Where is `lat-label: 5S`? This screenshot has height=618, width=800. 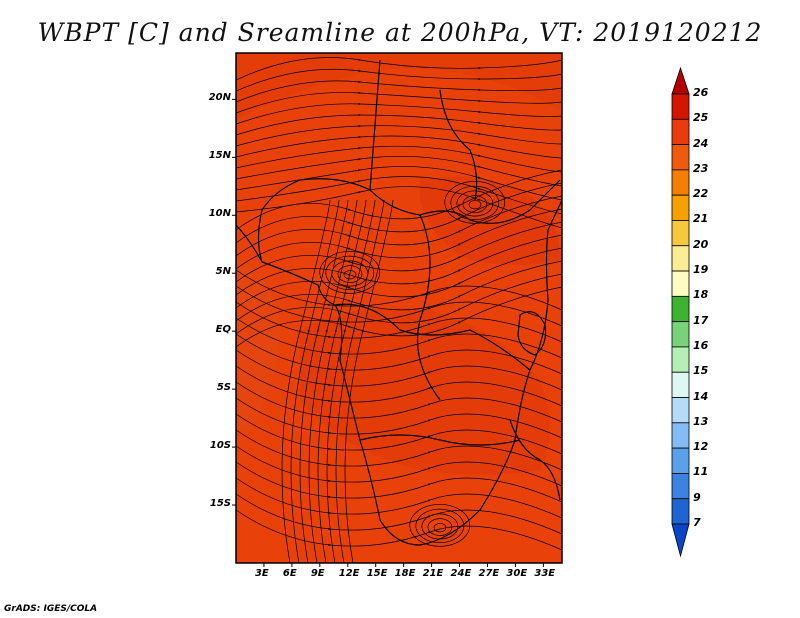
lat-label: 5S is located at coordinates (223, 388).